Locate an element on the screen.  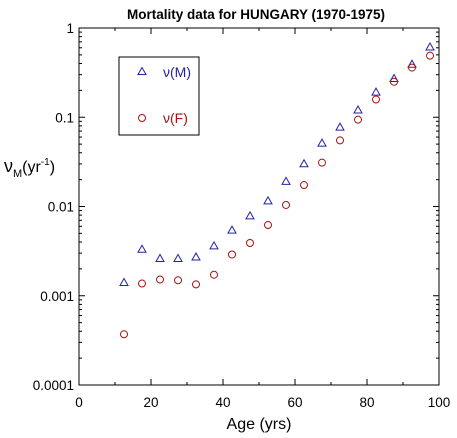
x-tick-label: 0 is located at coordinates (79, 402).